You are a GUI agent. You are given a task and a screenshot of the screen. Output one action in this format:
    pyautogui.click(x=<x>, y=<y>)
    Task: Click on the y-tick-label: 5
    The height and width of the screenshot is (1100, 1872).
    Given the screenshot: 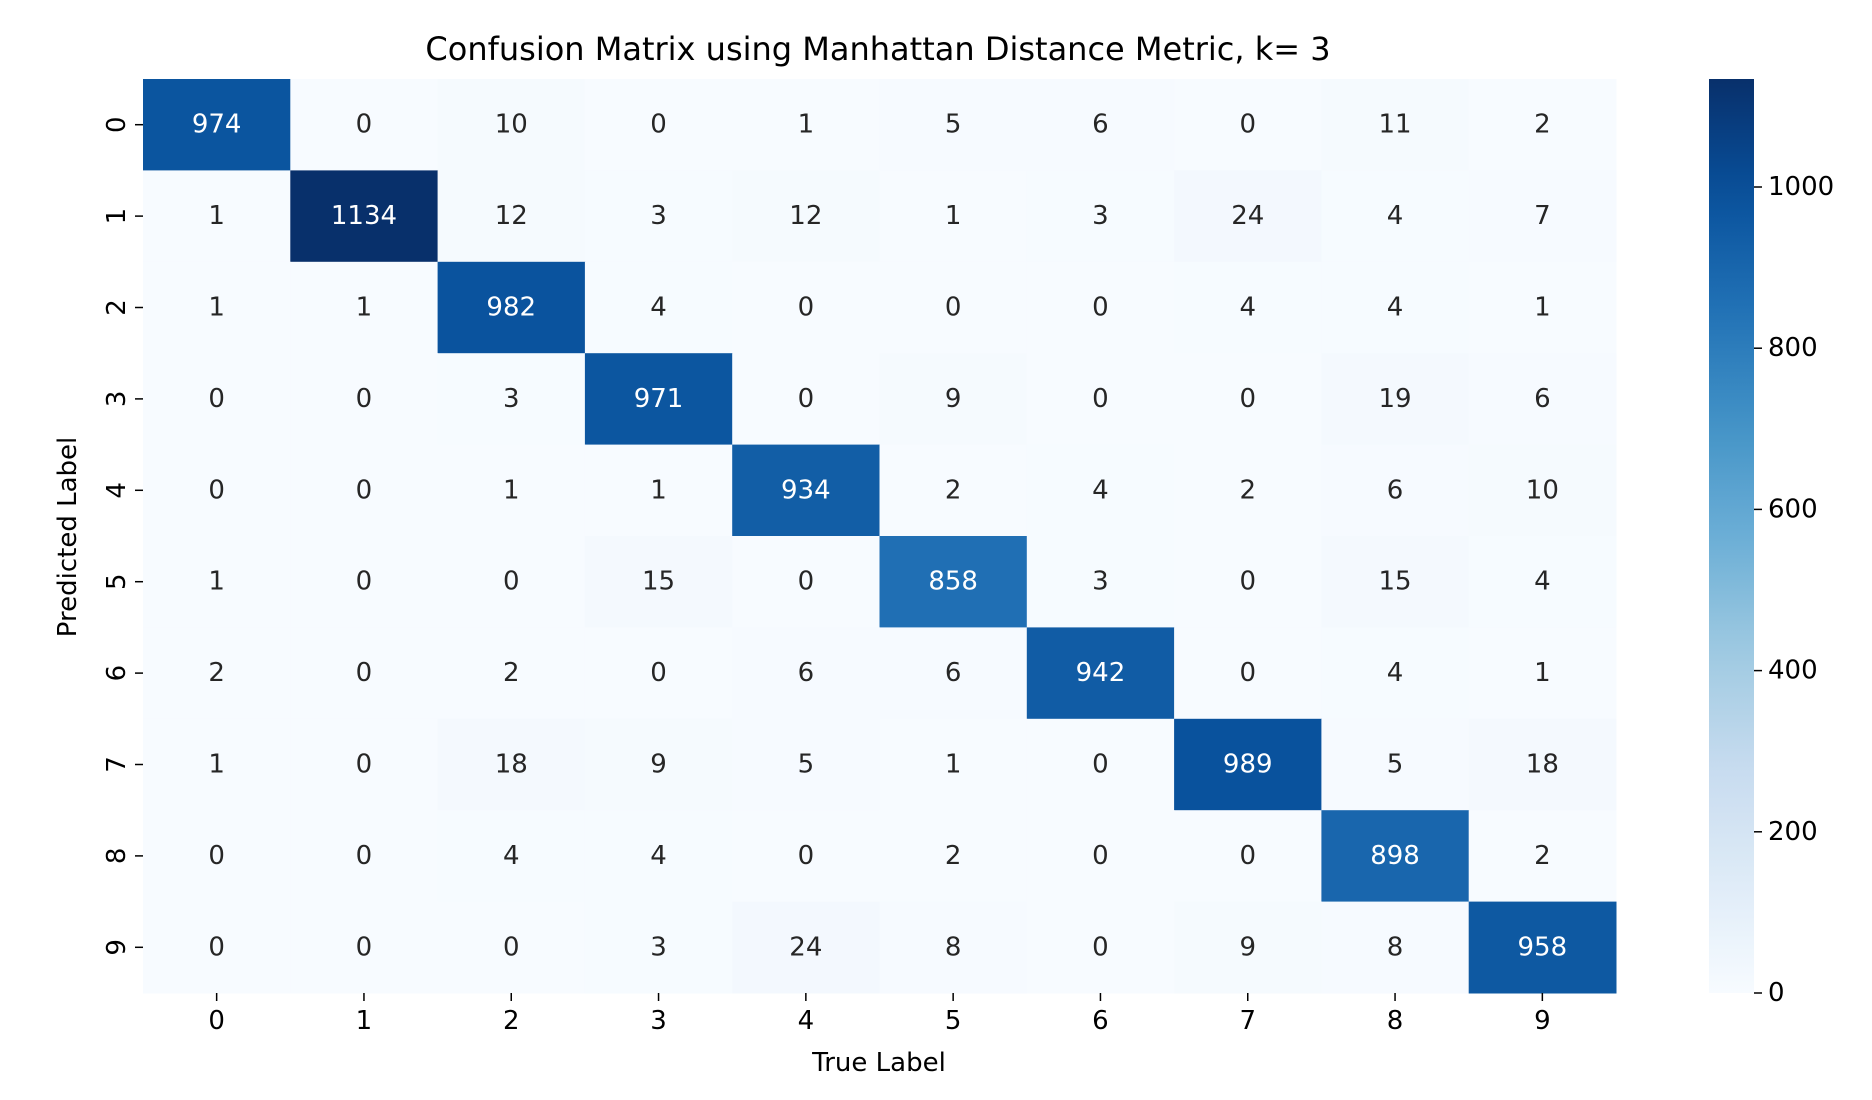 What is the action you would take?
    pyautogui.click(x=117, y=581)
    